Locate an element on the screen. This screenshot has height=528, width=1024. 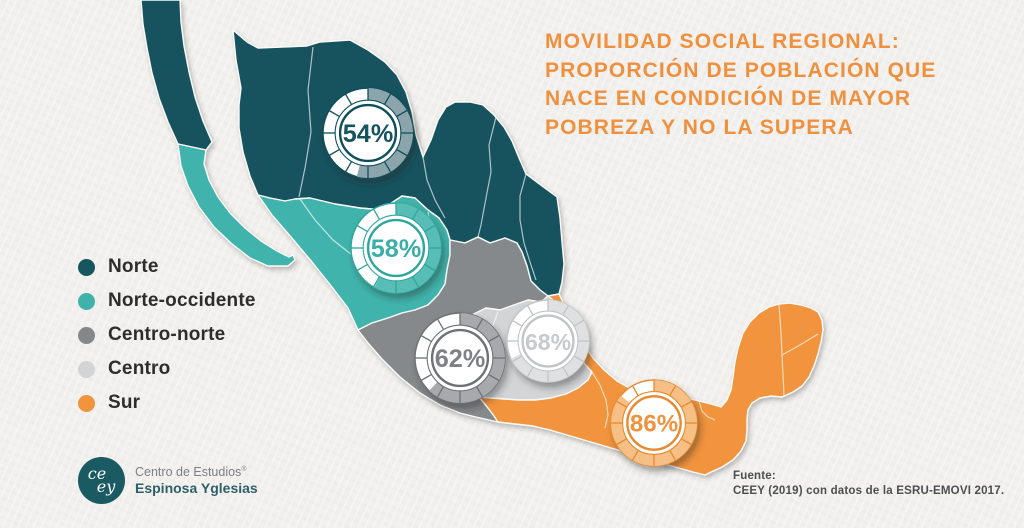
svg-text: 54% is located at coordinates (368, 134).